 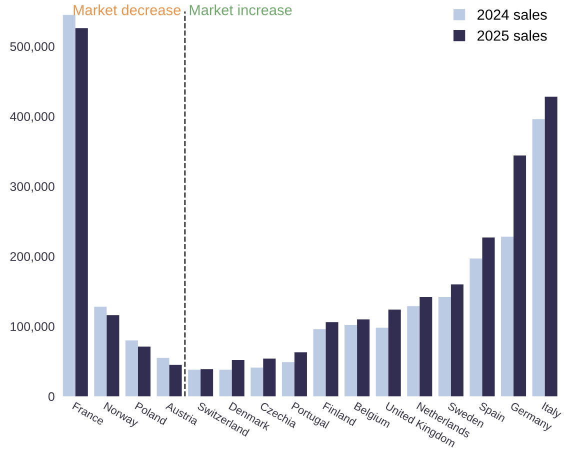 I want to click on annotation: Market decrease, so click(x=127, y=10).